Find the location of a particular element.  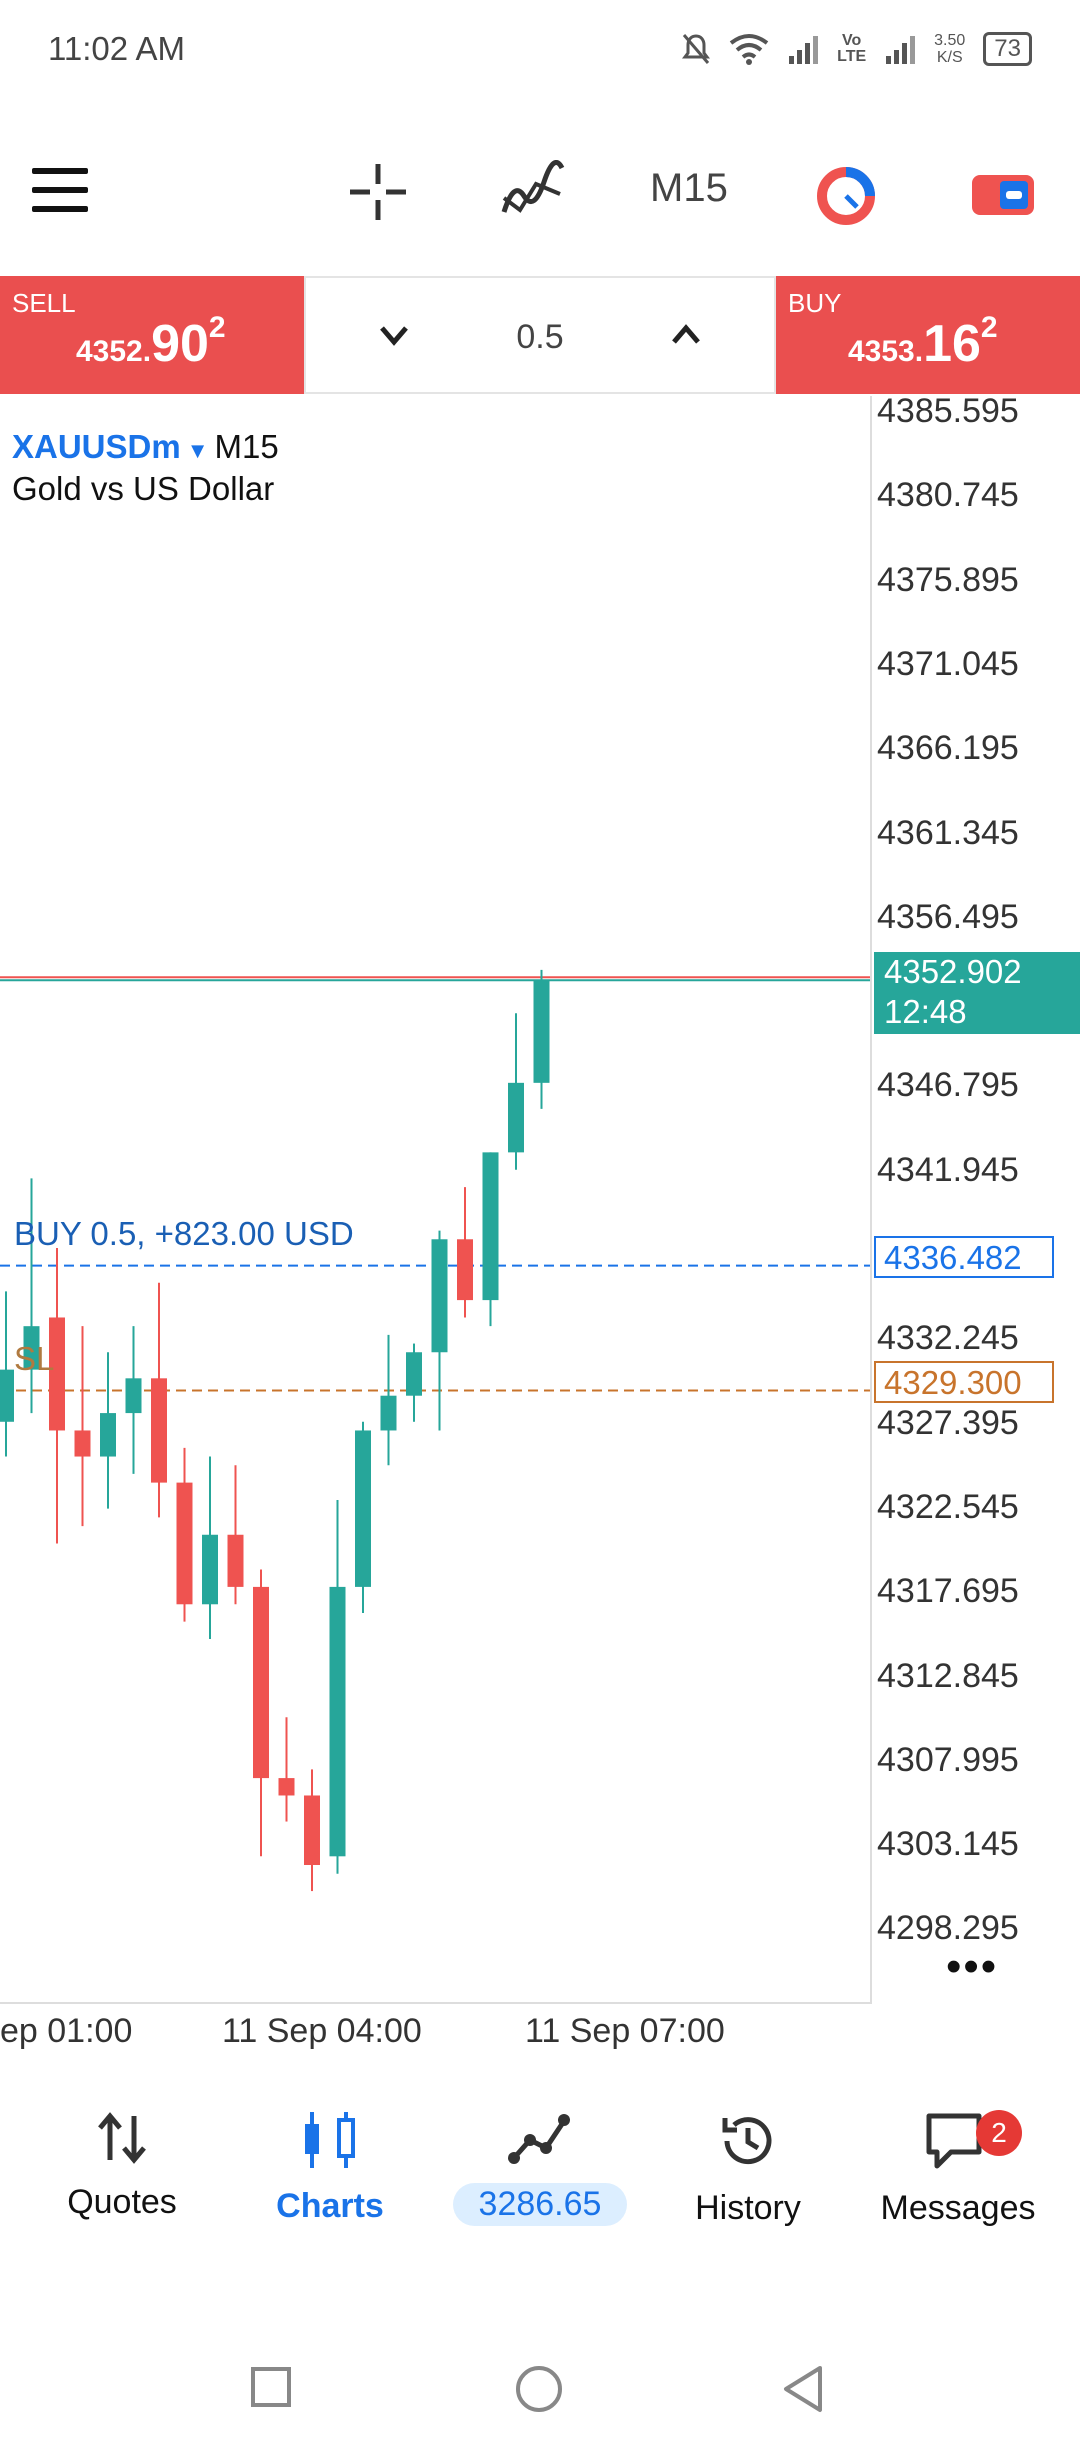

price-axis-label: 4317.695 is located at coordinates (948, 1591).